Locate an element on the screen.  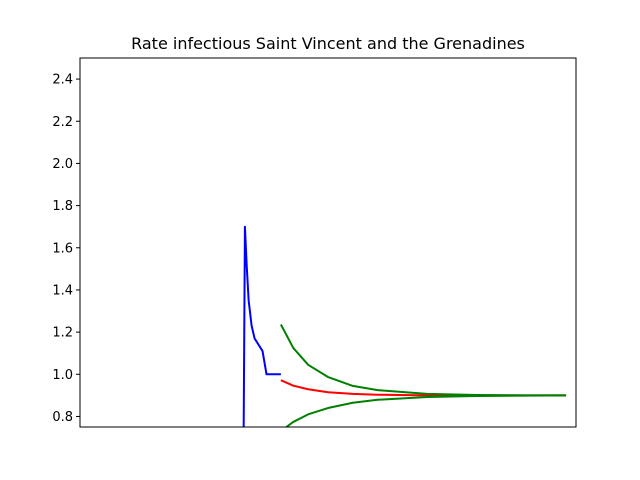
y-tick-label: 0.8 is located at coordinates (62, 417).